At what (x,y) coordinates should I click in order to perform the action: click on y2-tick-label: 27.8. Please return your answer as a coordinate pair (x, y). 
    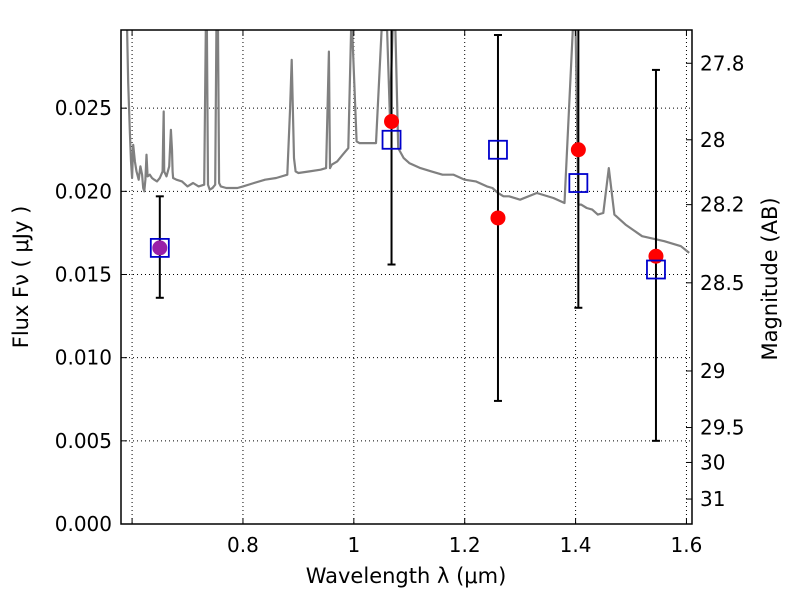
    Looking at the image, I should click on (722, 63).